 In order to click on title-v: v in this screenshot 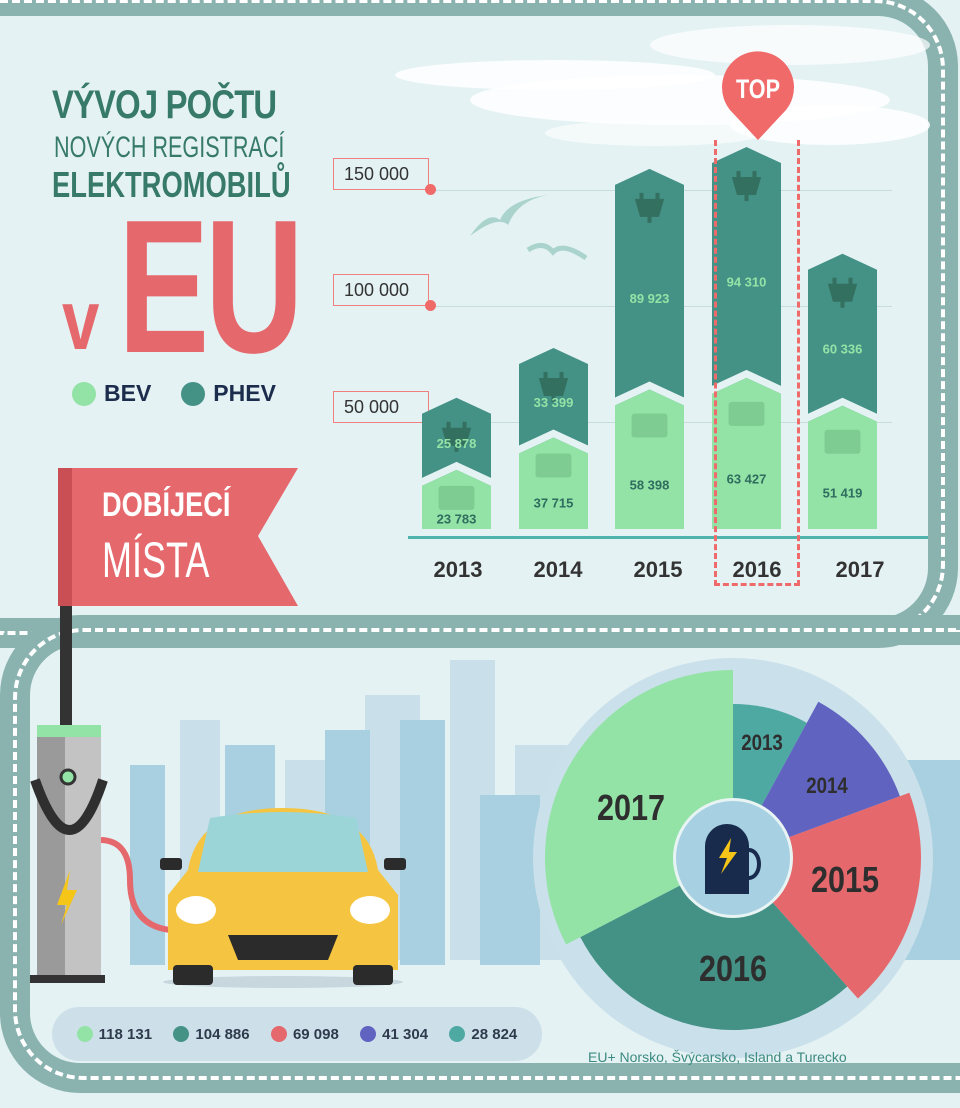, I will do `click(81, 320)`.